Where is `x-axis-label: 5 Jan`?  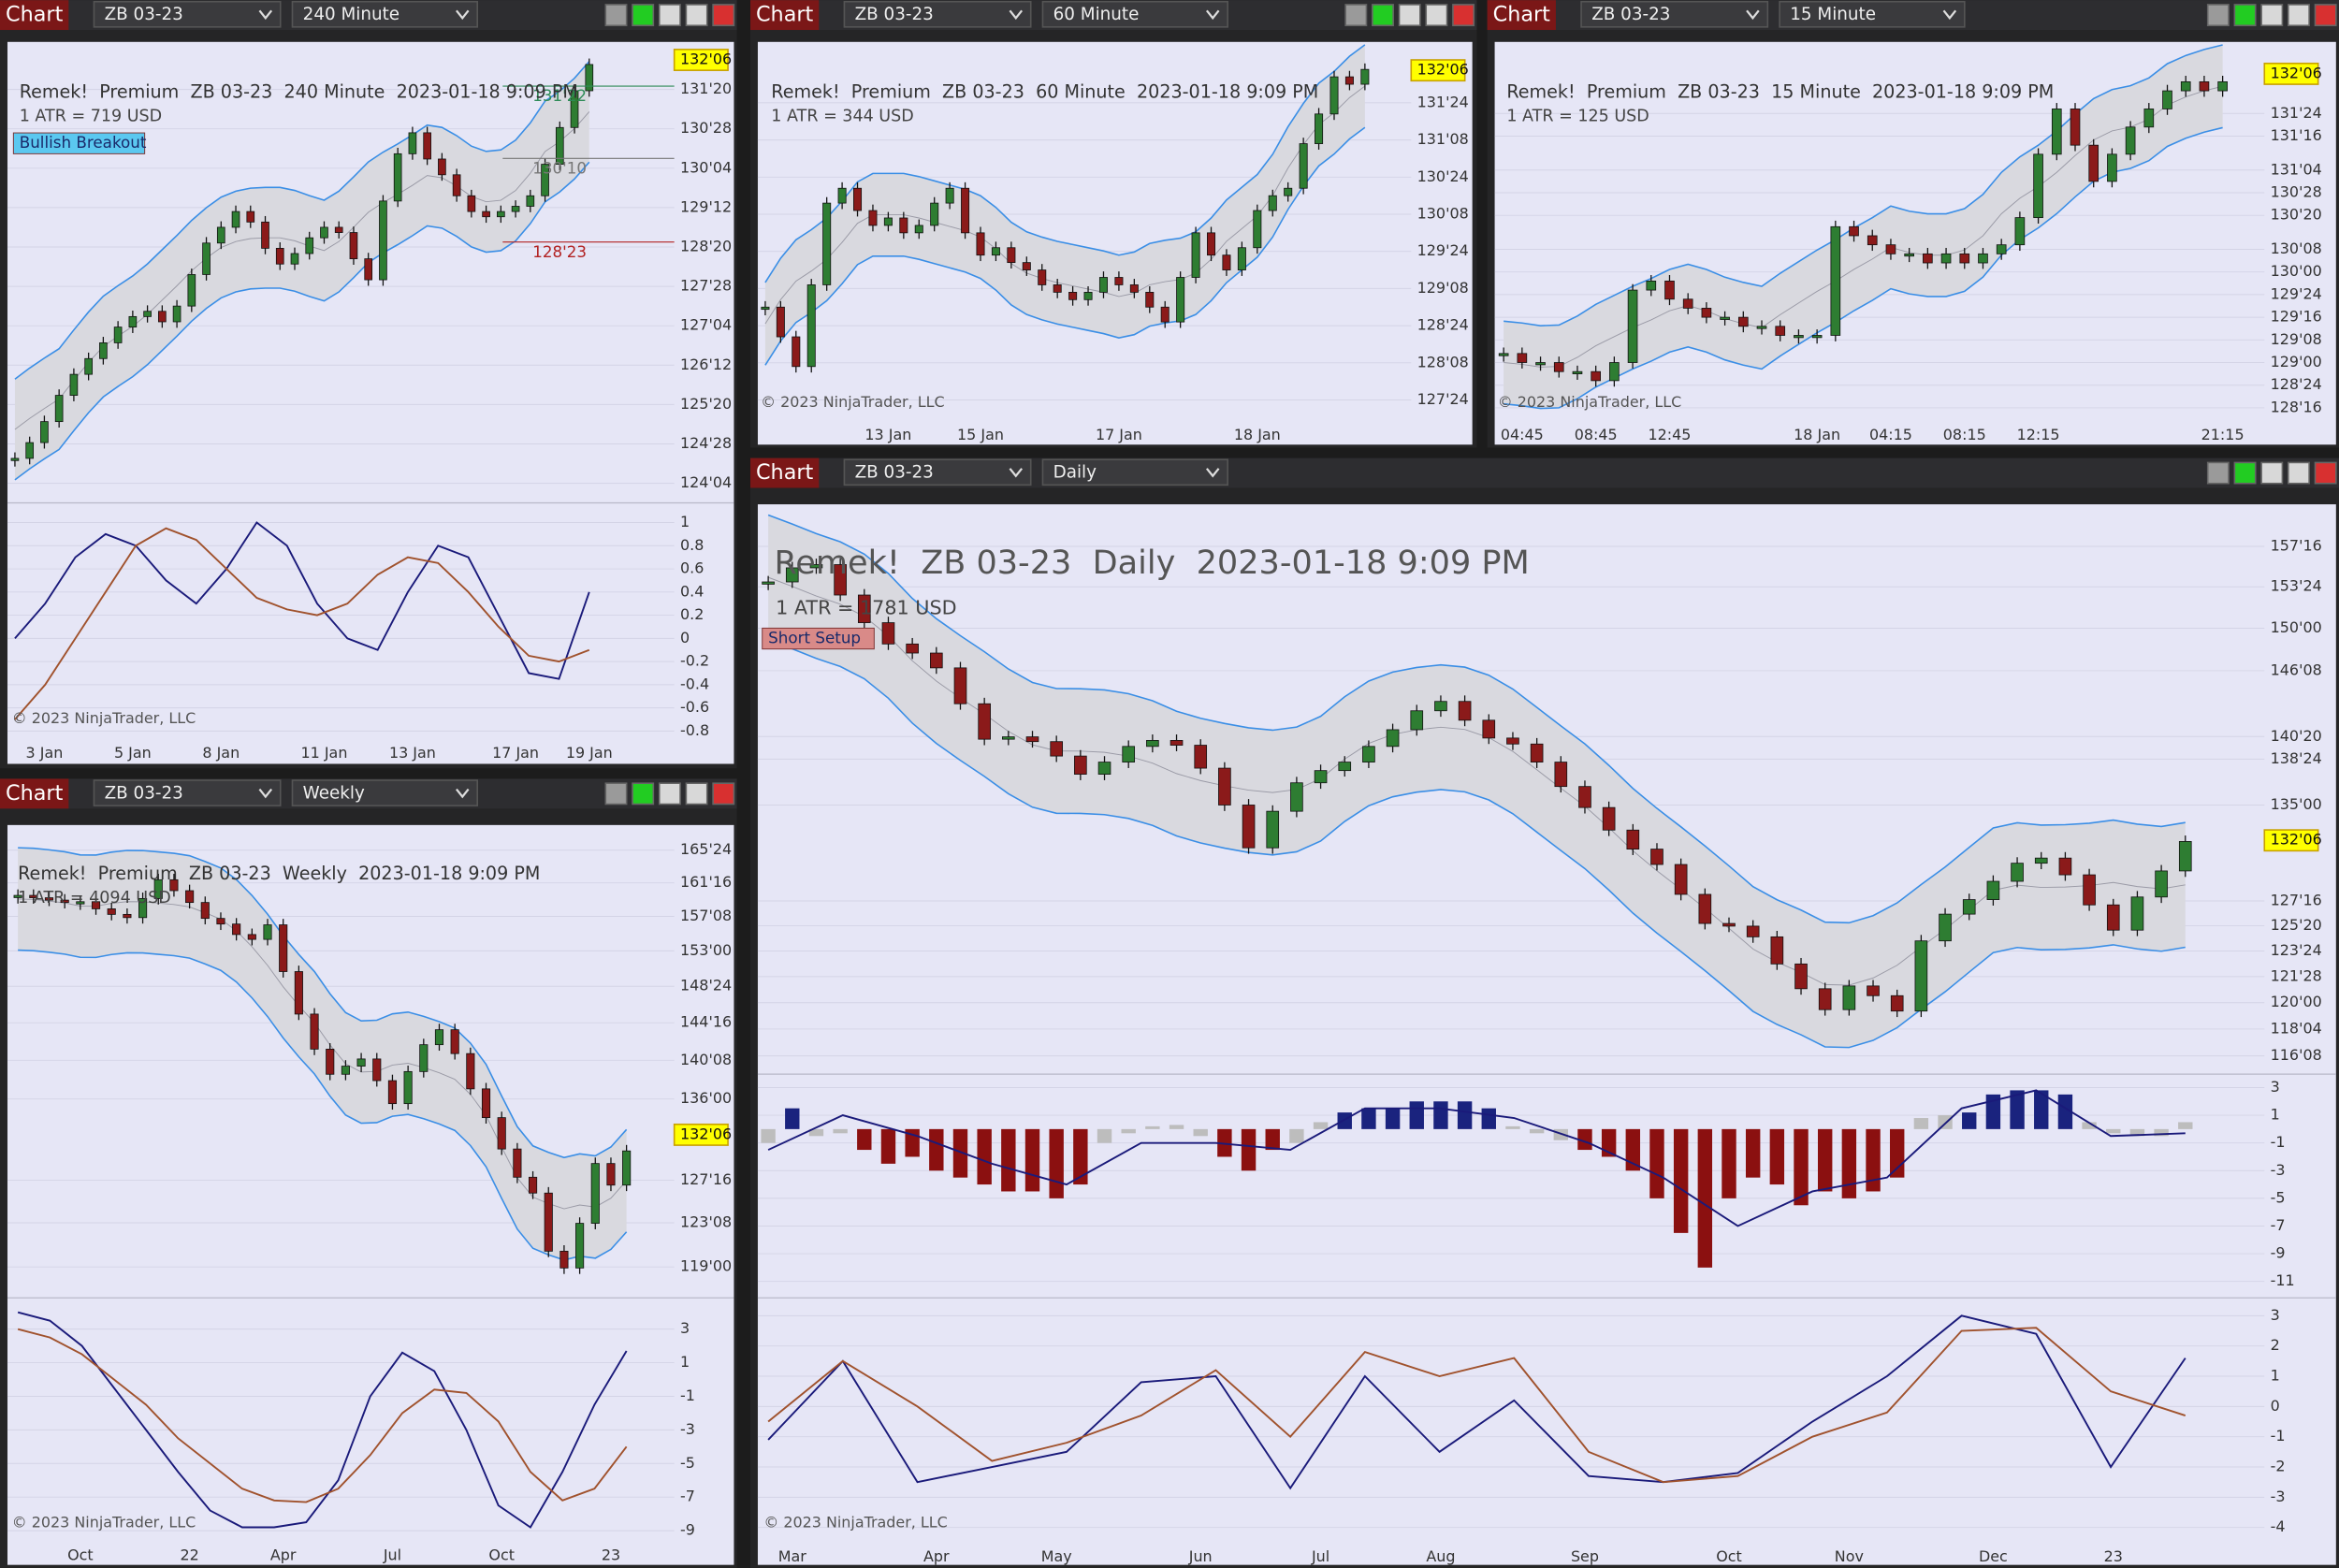 x-axis-label: 5 Jan is located at coordinates (133, 753).